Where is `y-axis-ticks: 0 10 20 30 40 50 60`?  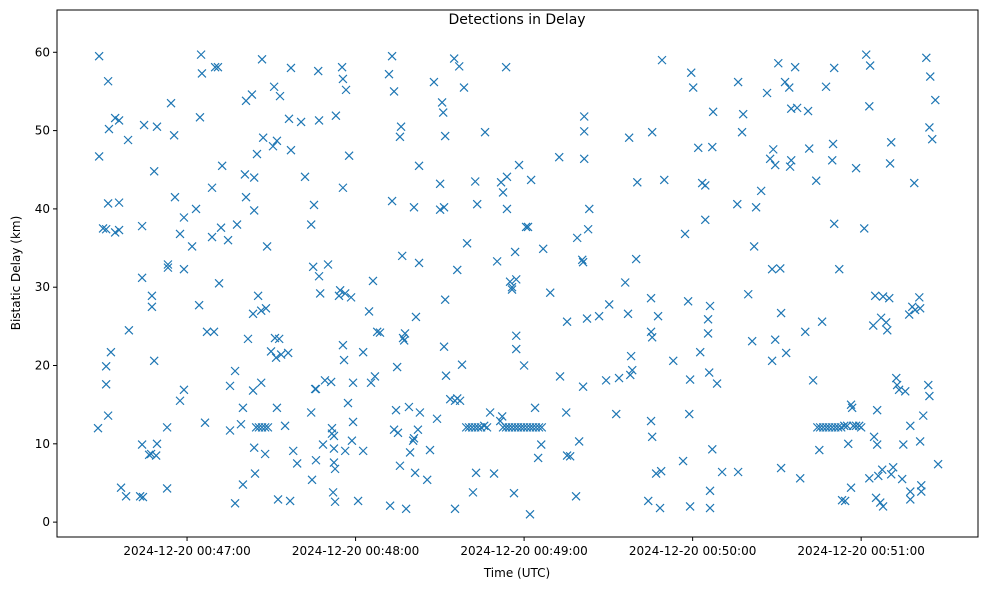
y-axis-ticks: 0 10 20 30 40 50 60 is located at coordinates (46, 287).